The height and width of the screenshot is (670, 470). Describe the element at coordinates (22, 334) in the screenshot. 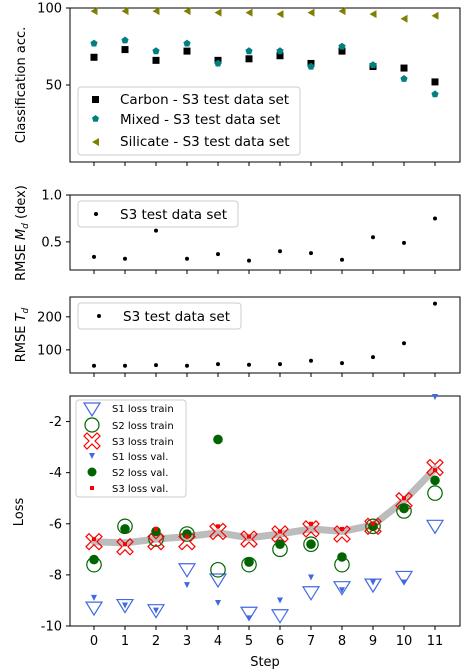

I see `y-axis-label: RMSE Td` at that location.